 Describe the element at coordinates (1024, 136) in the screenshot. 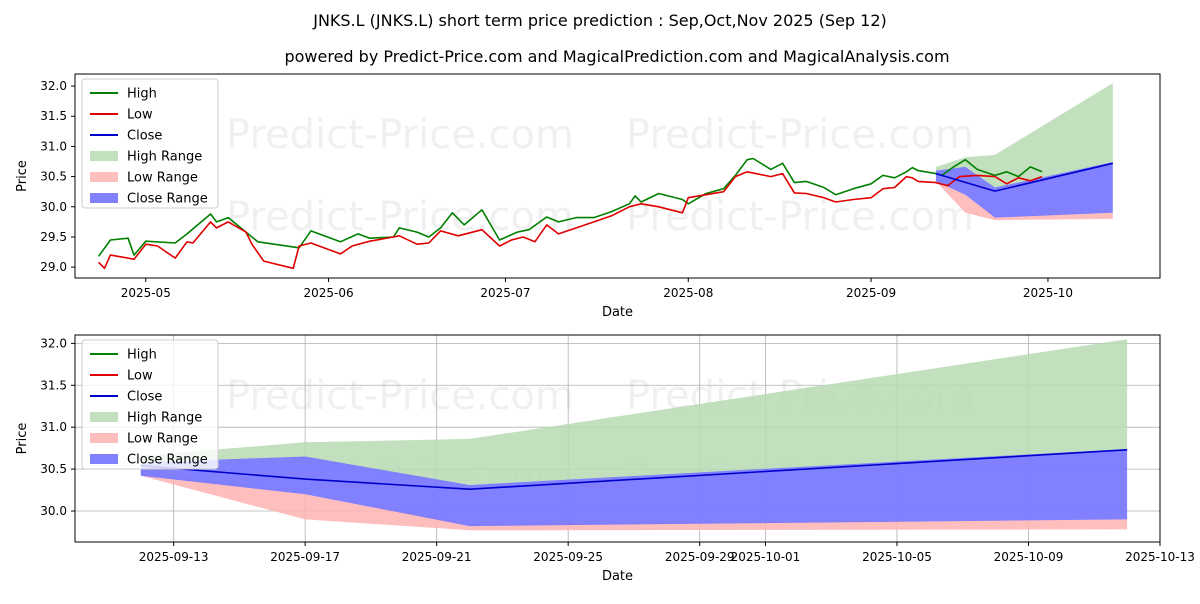

I see `high-range-band` at that location.